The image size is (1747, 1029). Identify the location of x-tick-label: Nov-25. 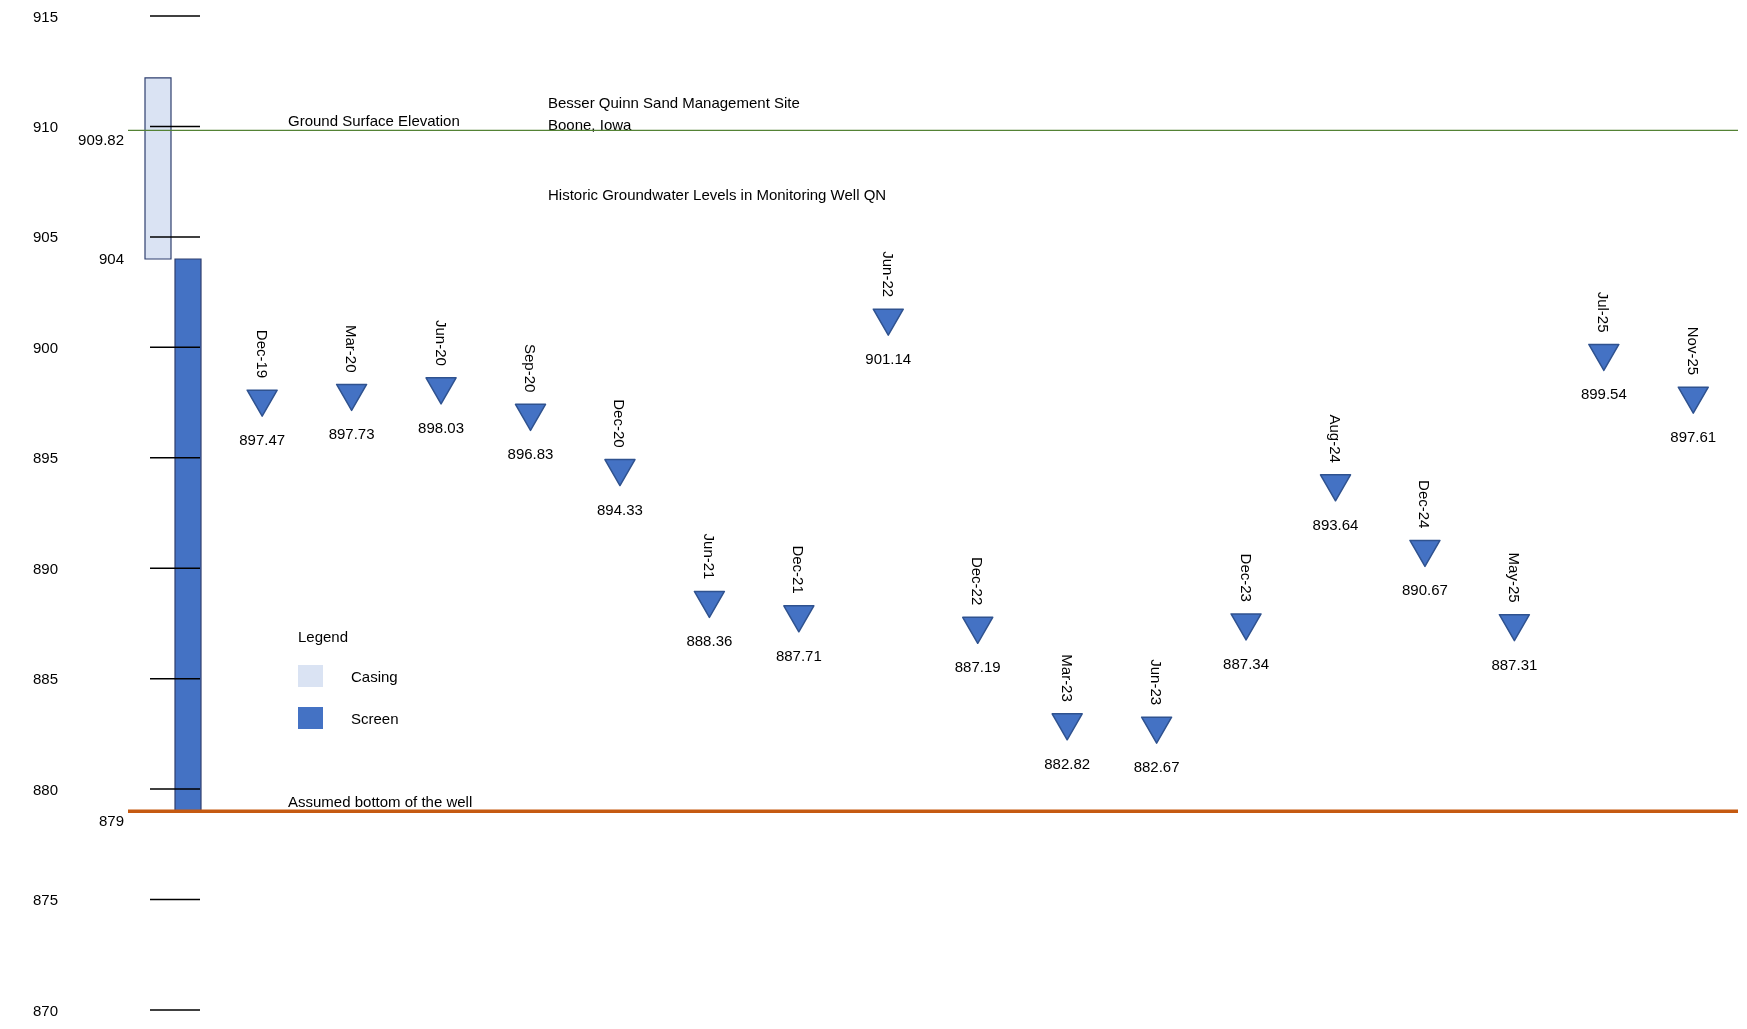
(1693, 351).